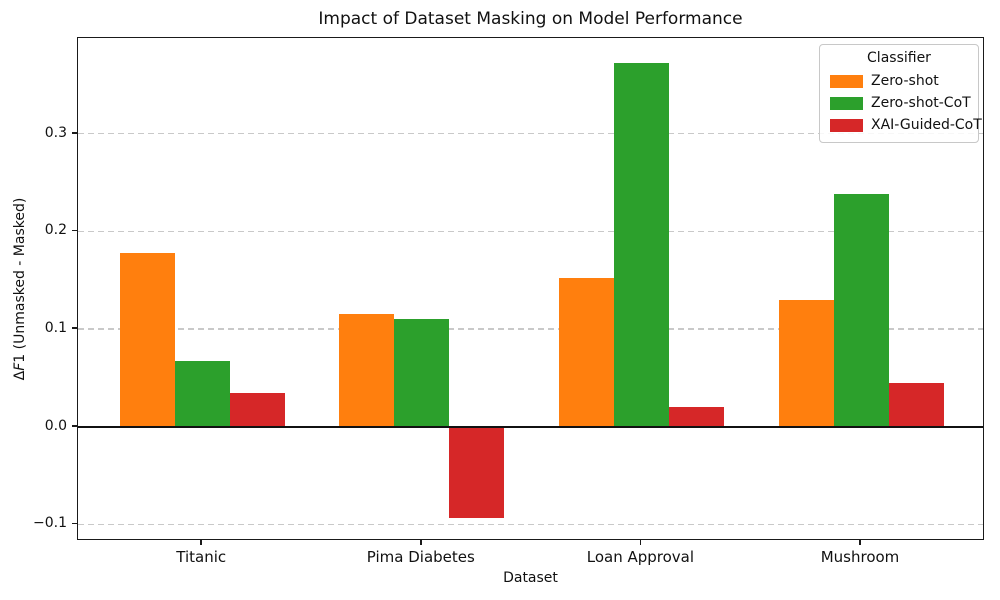 Image resolution: width=1000 pixels, height=600 pixels. What do you see at coordinates (921, 103) in the screenshot?
I see `legend-label: Zero-shot-CoT` at bounding box center [921, 103].